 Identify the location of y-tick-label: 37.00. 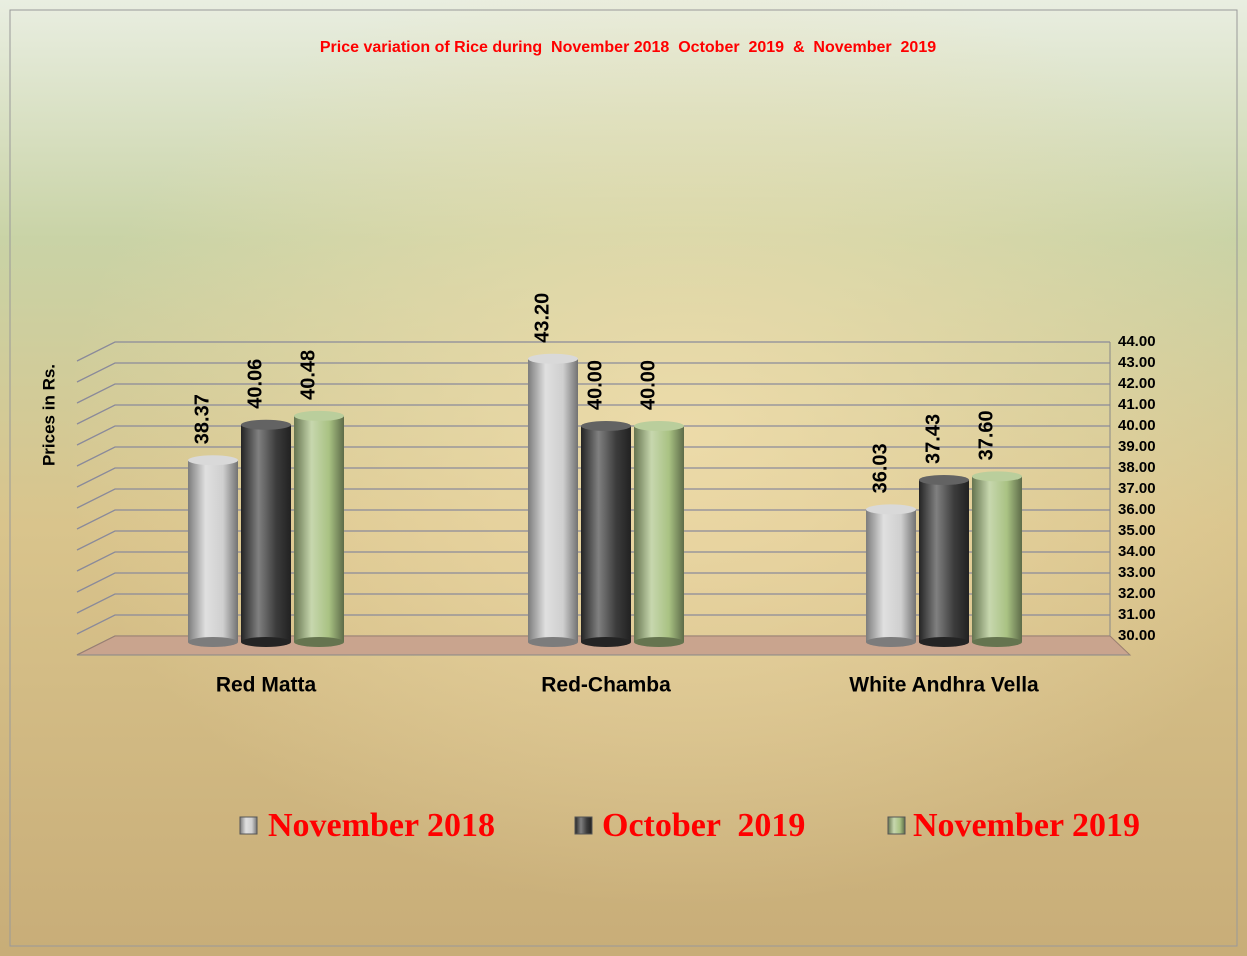
(1137, 488).